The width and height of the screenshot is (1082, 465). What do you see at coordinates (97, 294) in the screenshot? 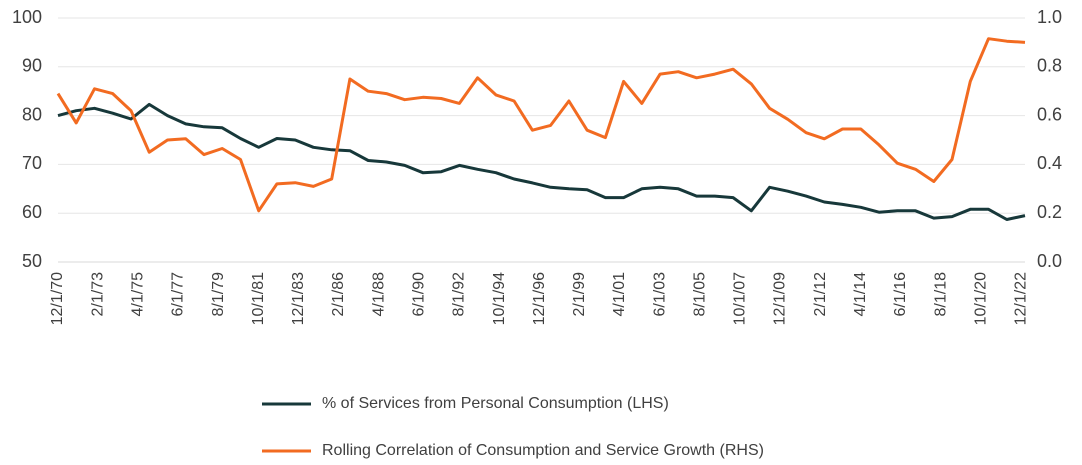
I see `x-tick-label: 2/1/73` at bounding box center [97, 294].